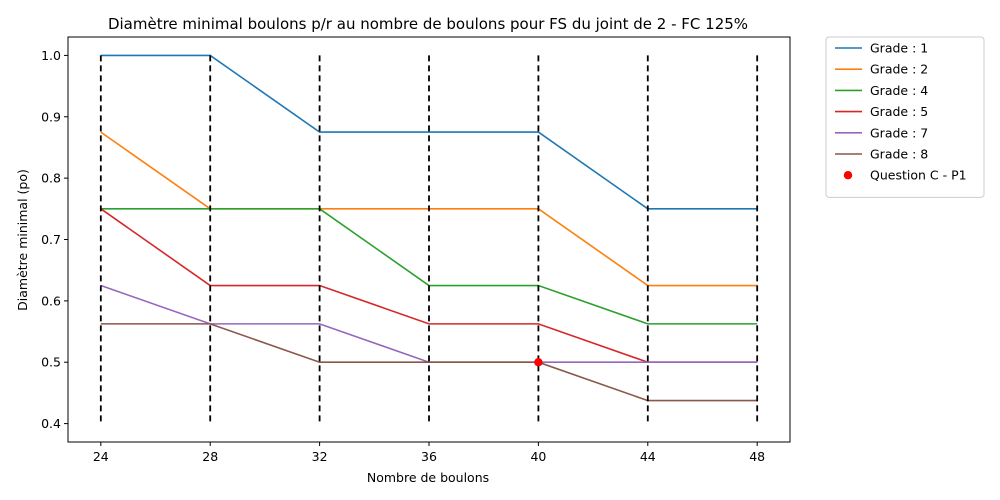  Describe the element at coordinates (51, 362) in the screenshot. I see `y-tick-label: 0.5` at that location.